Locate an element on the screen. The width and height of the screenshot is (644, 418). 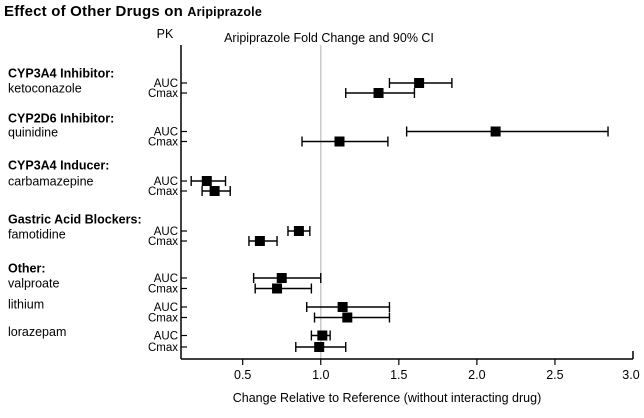
plot-area-header: Aripiprazole Fold Change and 90% CI is located at coordinates (329, 38).